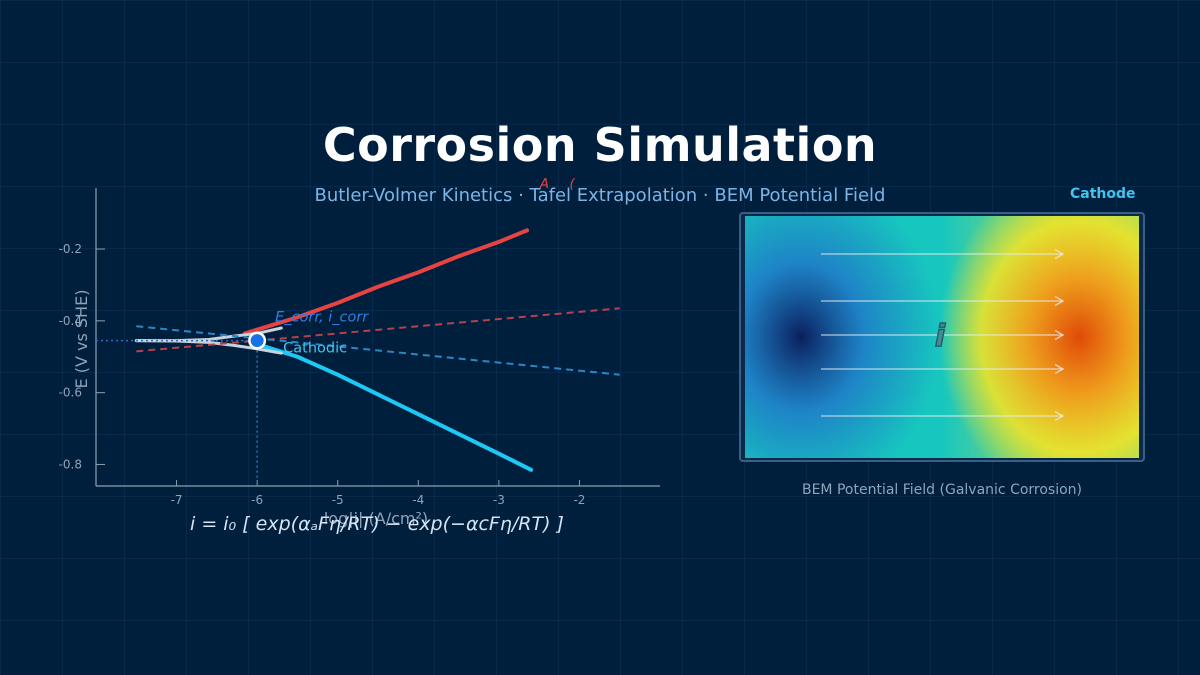  Describe the element at coordinates (378, 330) in the screenshot. I see `anodic-tafel-line` at that location.